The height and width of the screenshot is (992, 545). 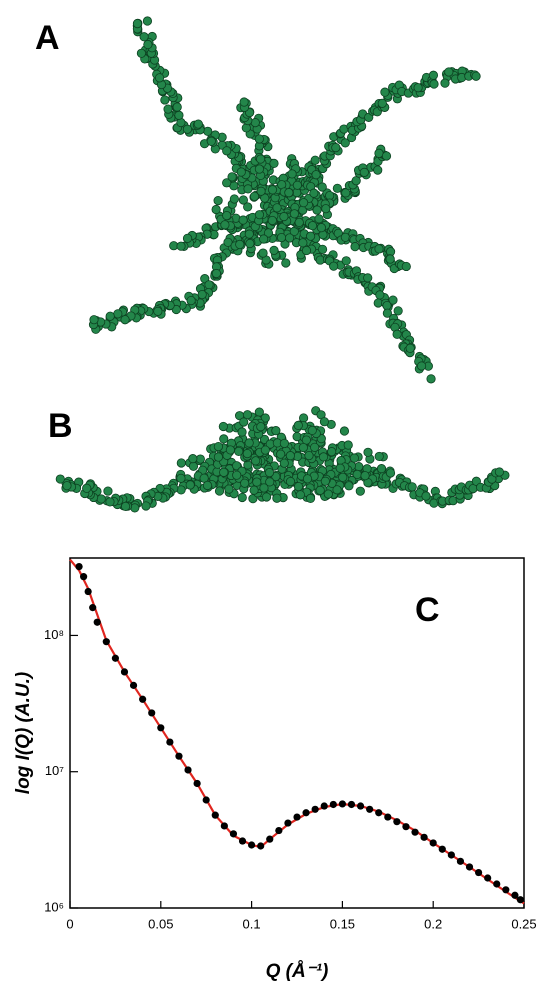 What do you see at coordinates (23, 733) in the screenshot?
I see `y-axis-title: log I(Q) (A.U.)` at bounding box center [23, 733].